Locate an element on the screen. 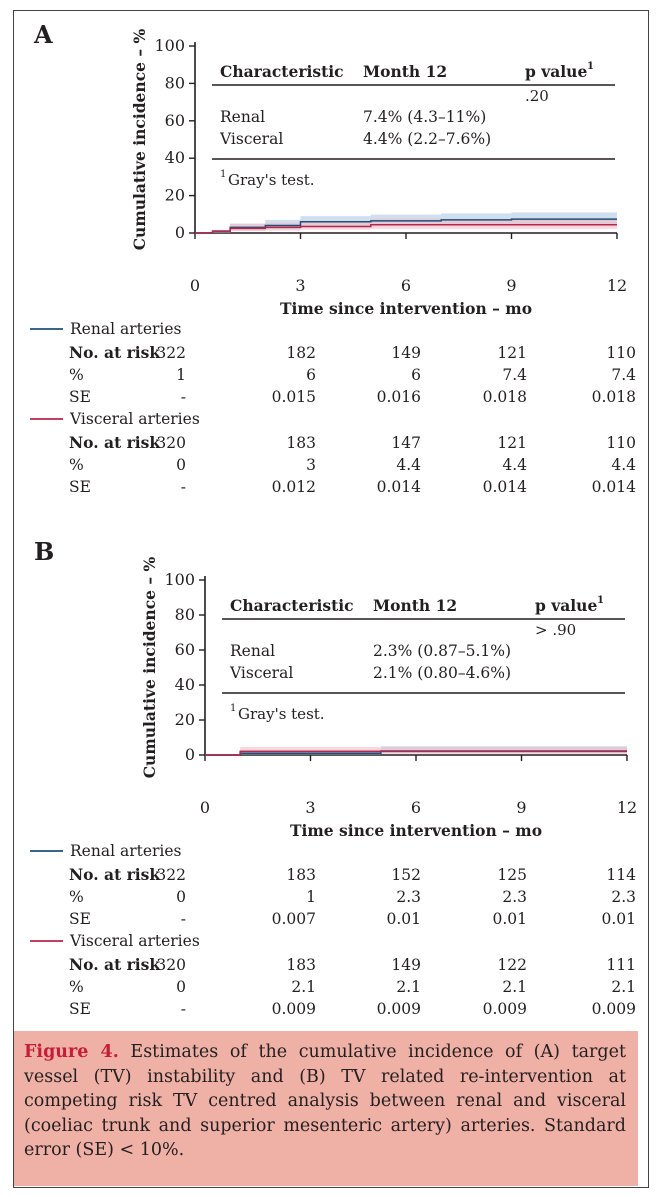  table-row-label: Visceral is located at coordinates (261, 673).